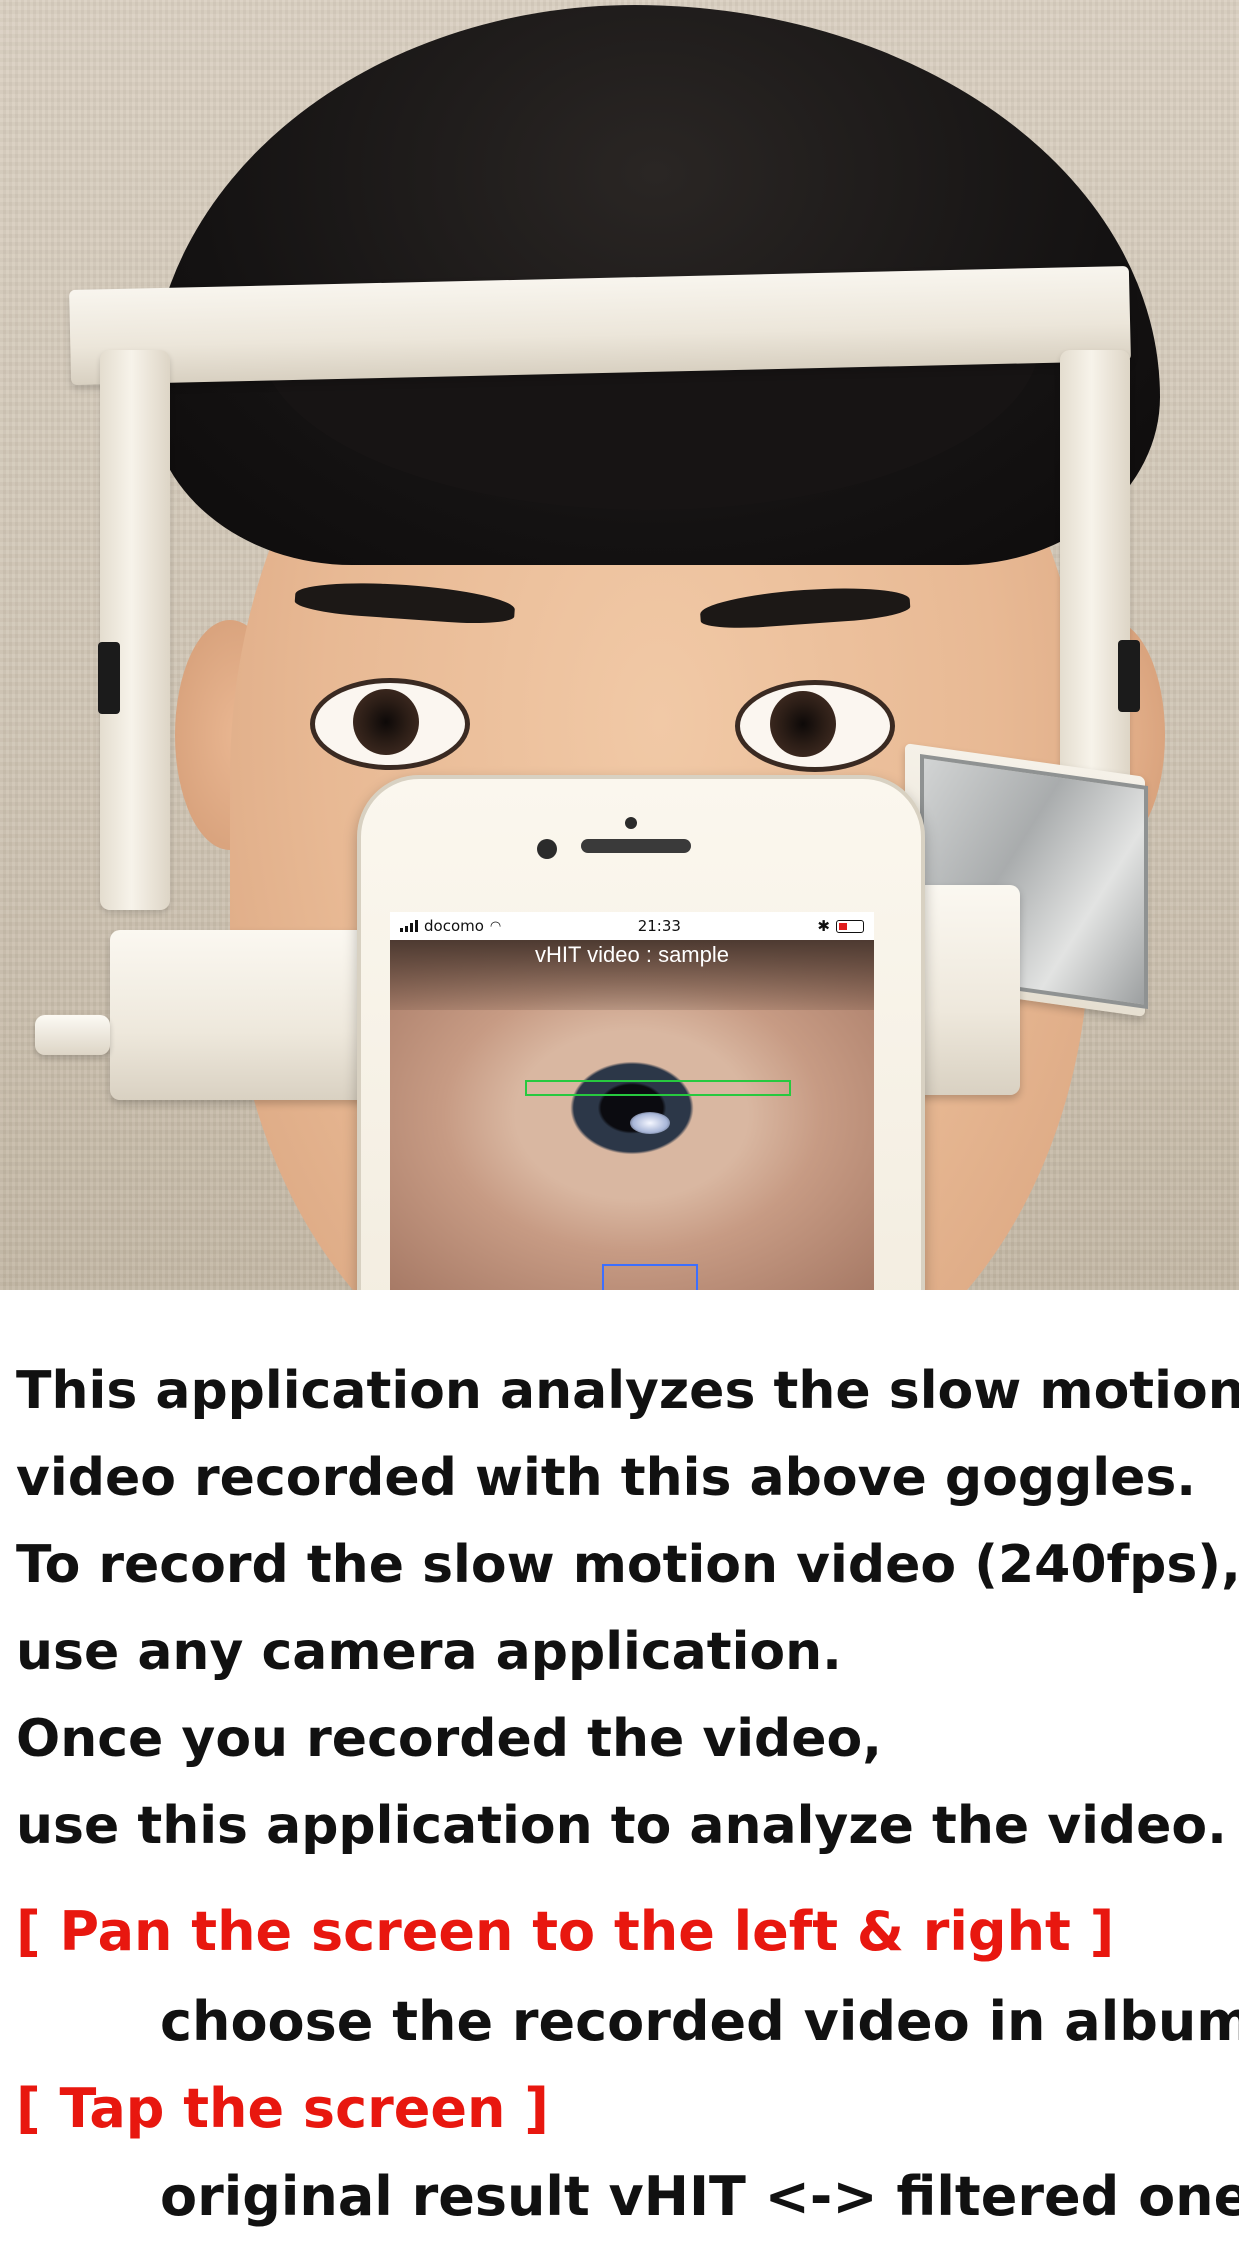  What do you see at coordinates (659, 926) in the screenshot?
I see `clock: 21:33` at bounding box center [659, 926].